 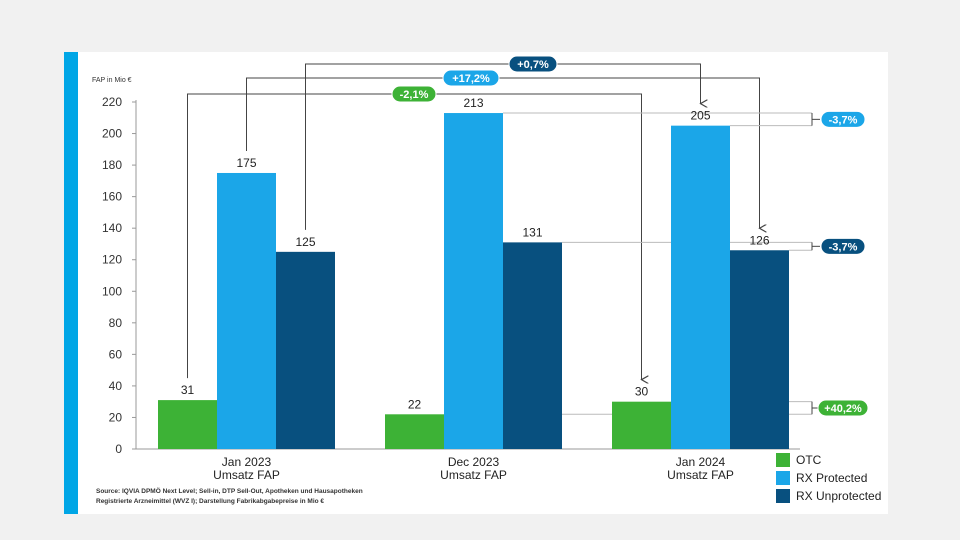 I want to click on accent-bar, so click(x=71, y=283).